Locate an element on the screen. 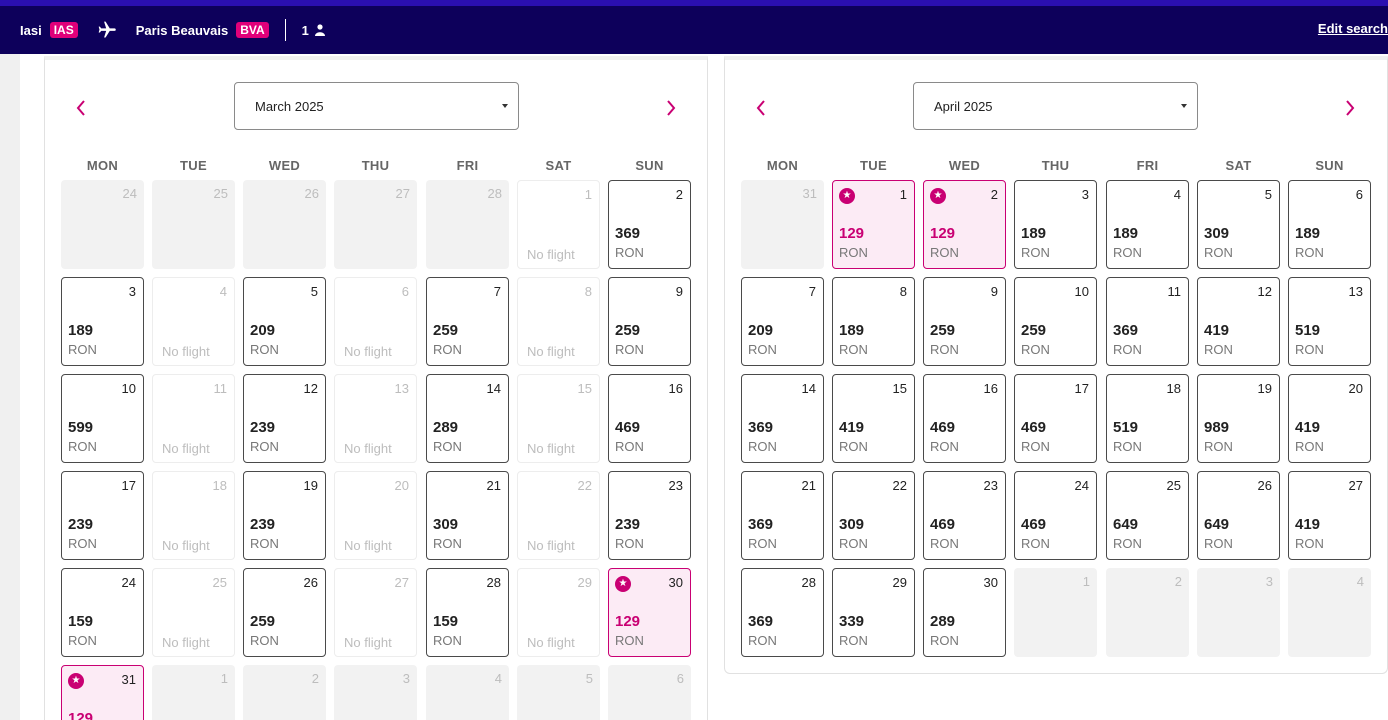 This screenshot has width=1388, height=720. fare-price: 519 is located at coordinates (1126, 427).